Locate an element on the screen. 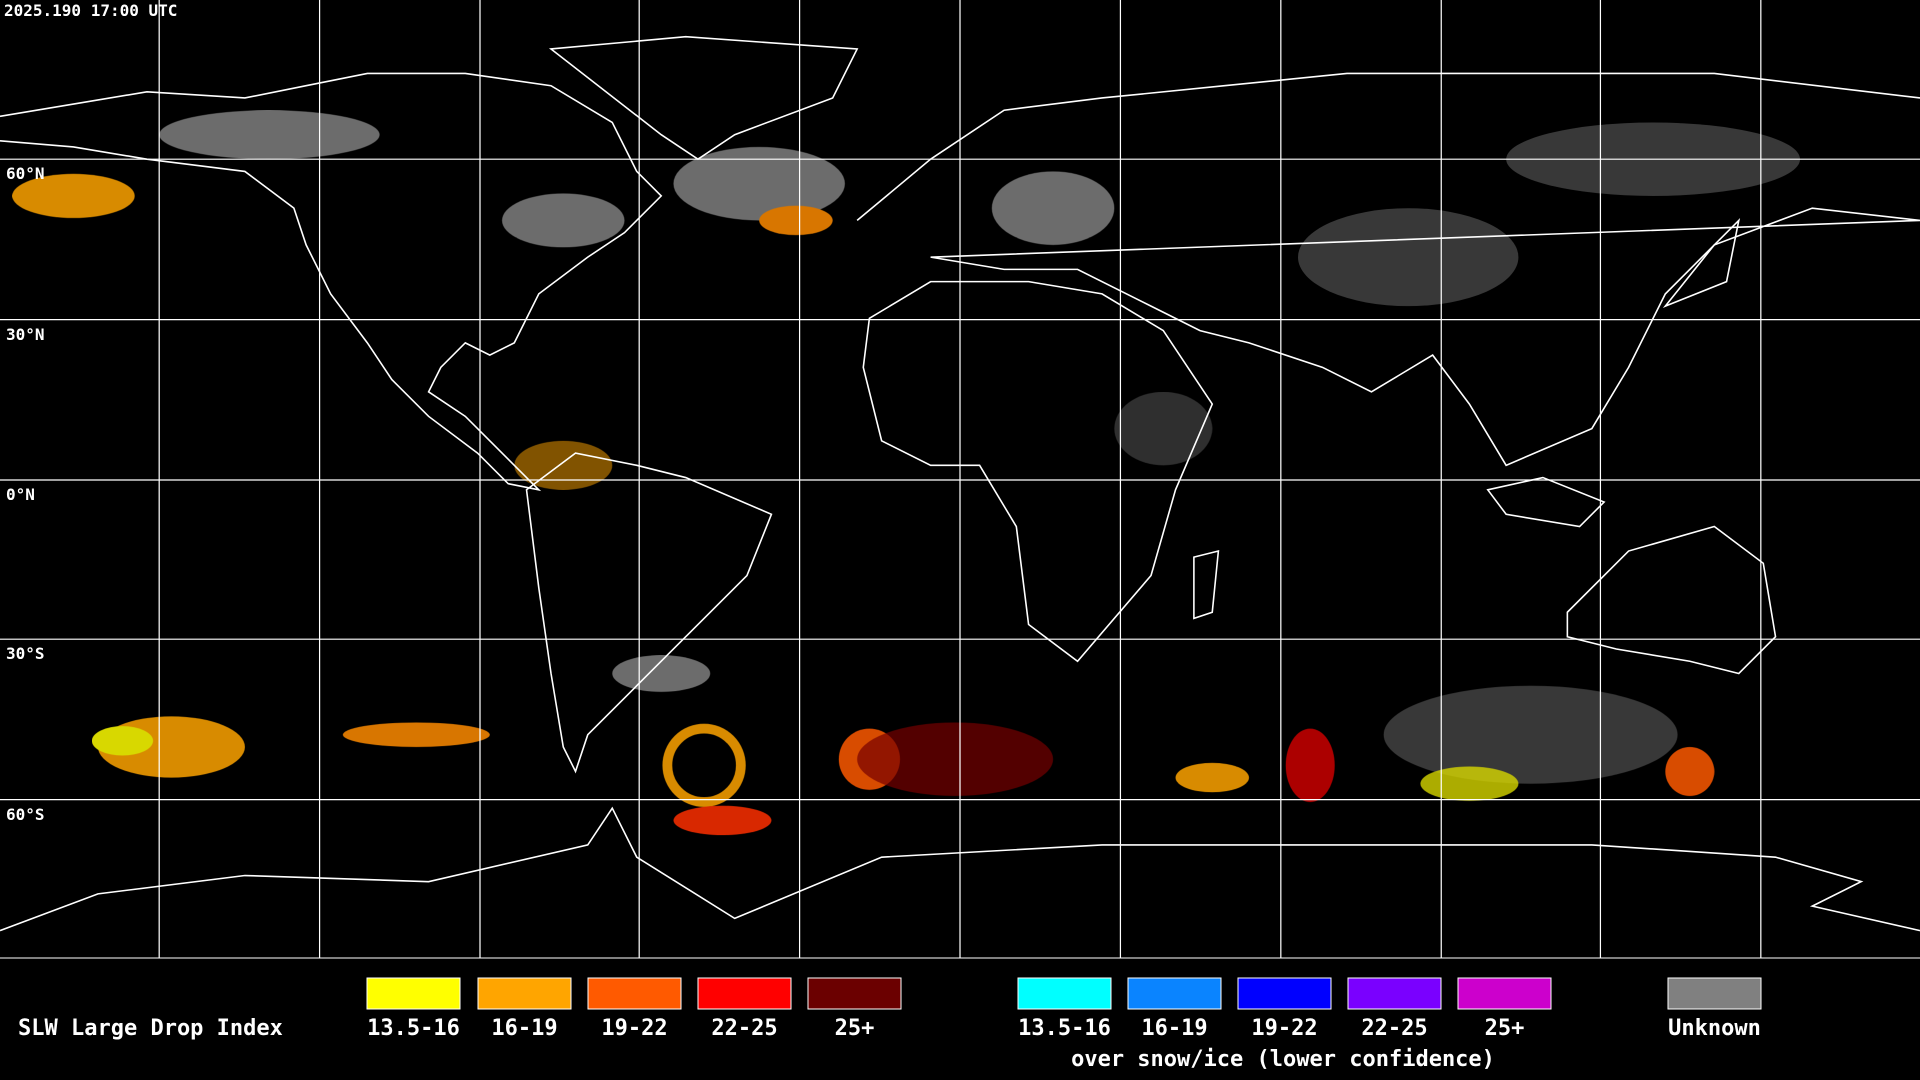 This screenshot has height=1080, width=1920. latitude-label: 30°S is located at coordinates (25, 653).